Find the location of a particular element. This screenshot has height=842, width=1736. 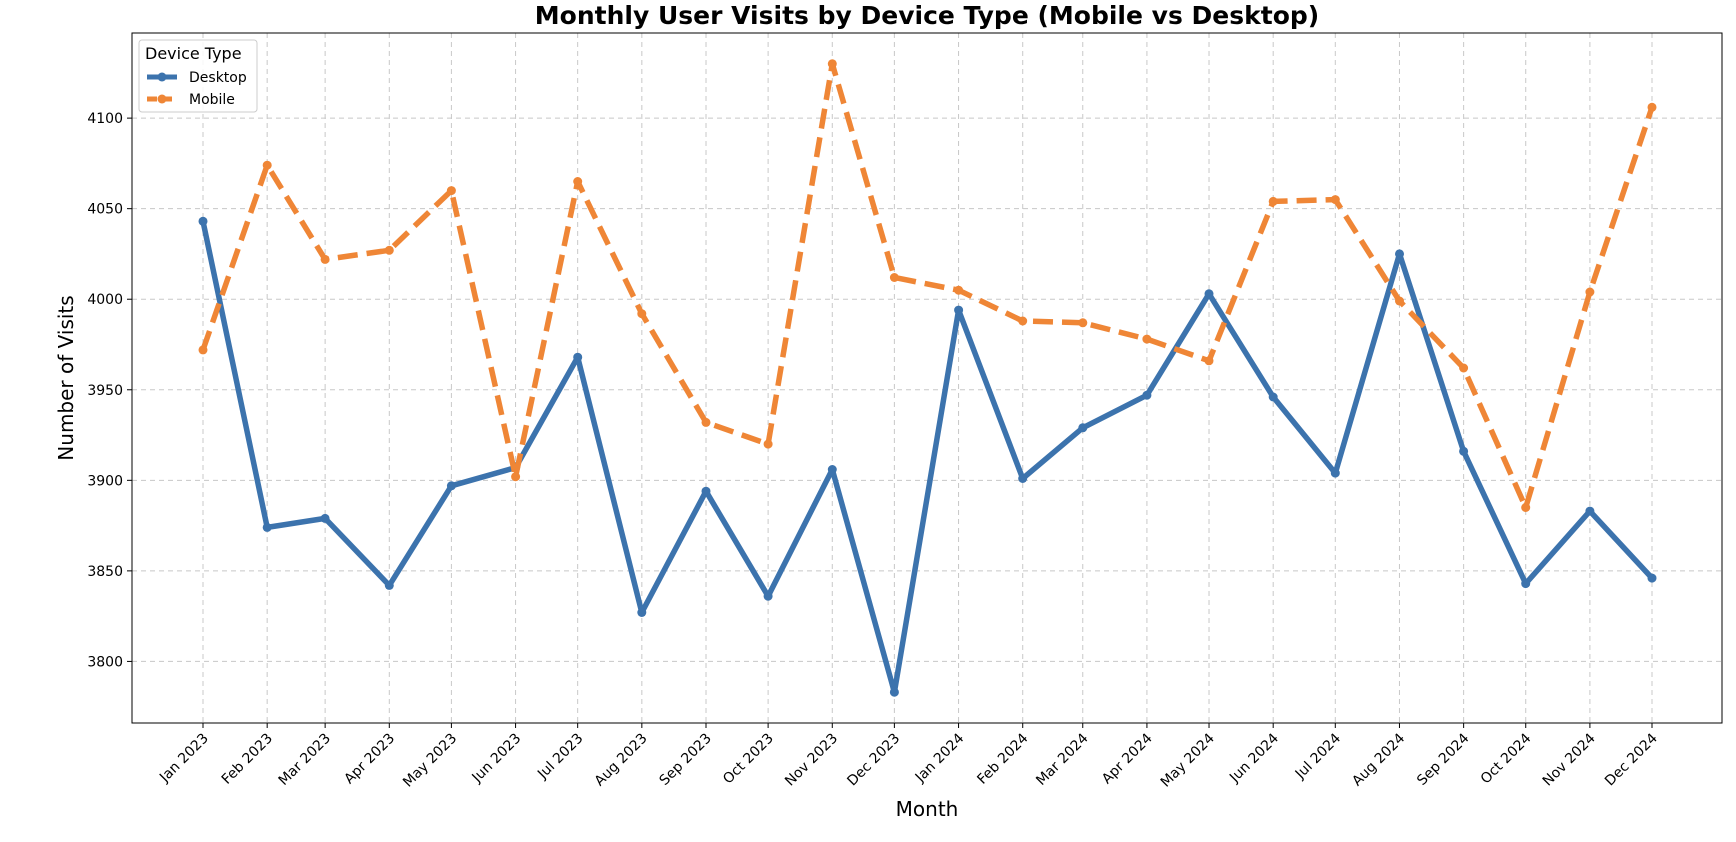

y-tick-label: 4100 is located at coordinates (105, 119).